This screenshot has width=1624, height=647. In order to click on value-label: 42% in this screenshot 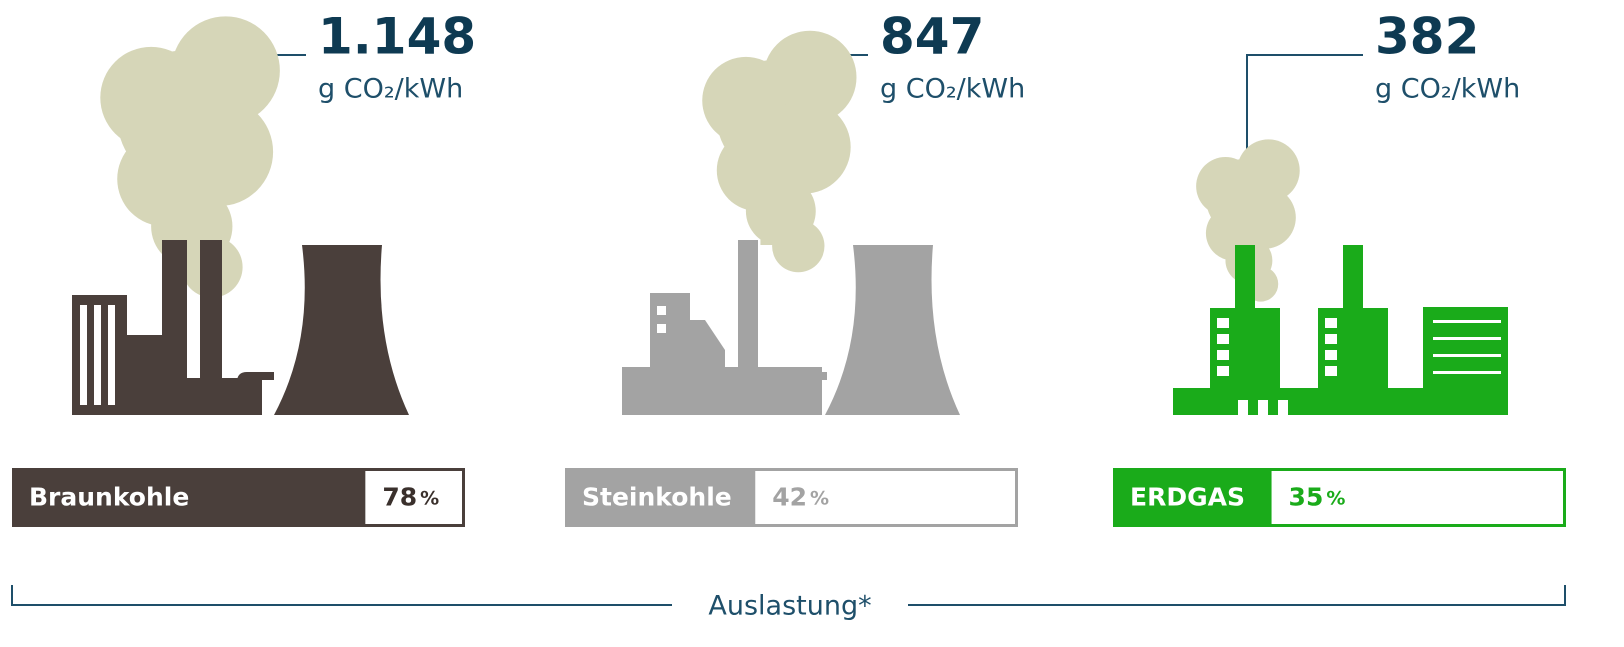, I will do `click(800, 497)`.